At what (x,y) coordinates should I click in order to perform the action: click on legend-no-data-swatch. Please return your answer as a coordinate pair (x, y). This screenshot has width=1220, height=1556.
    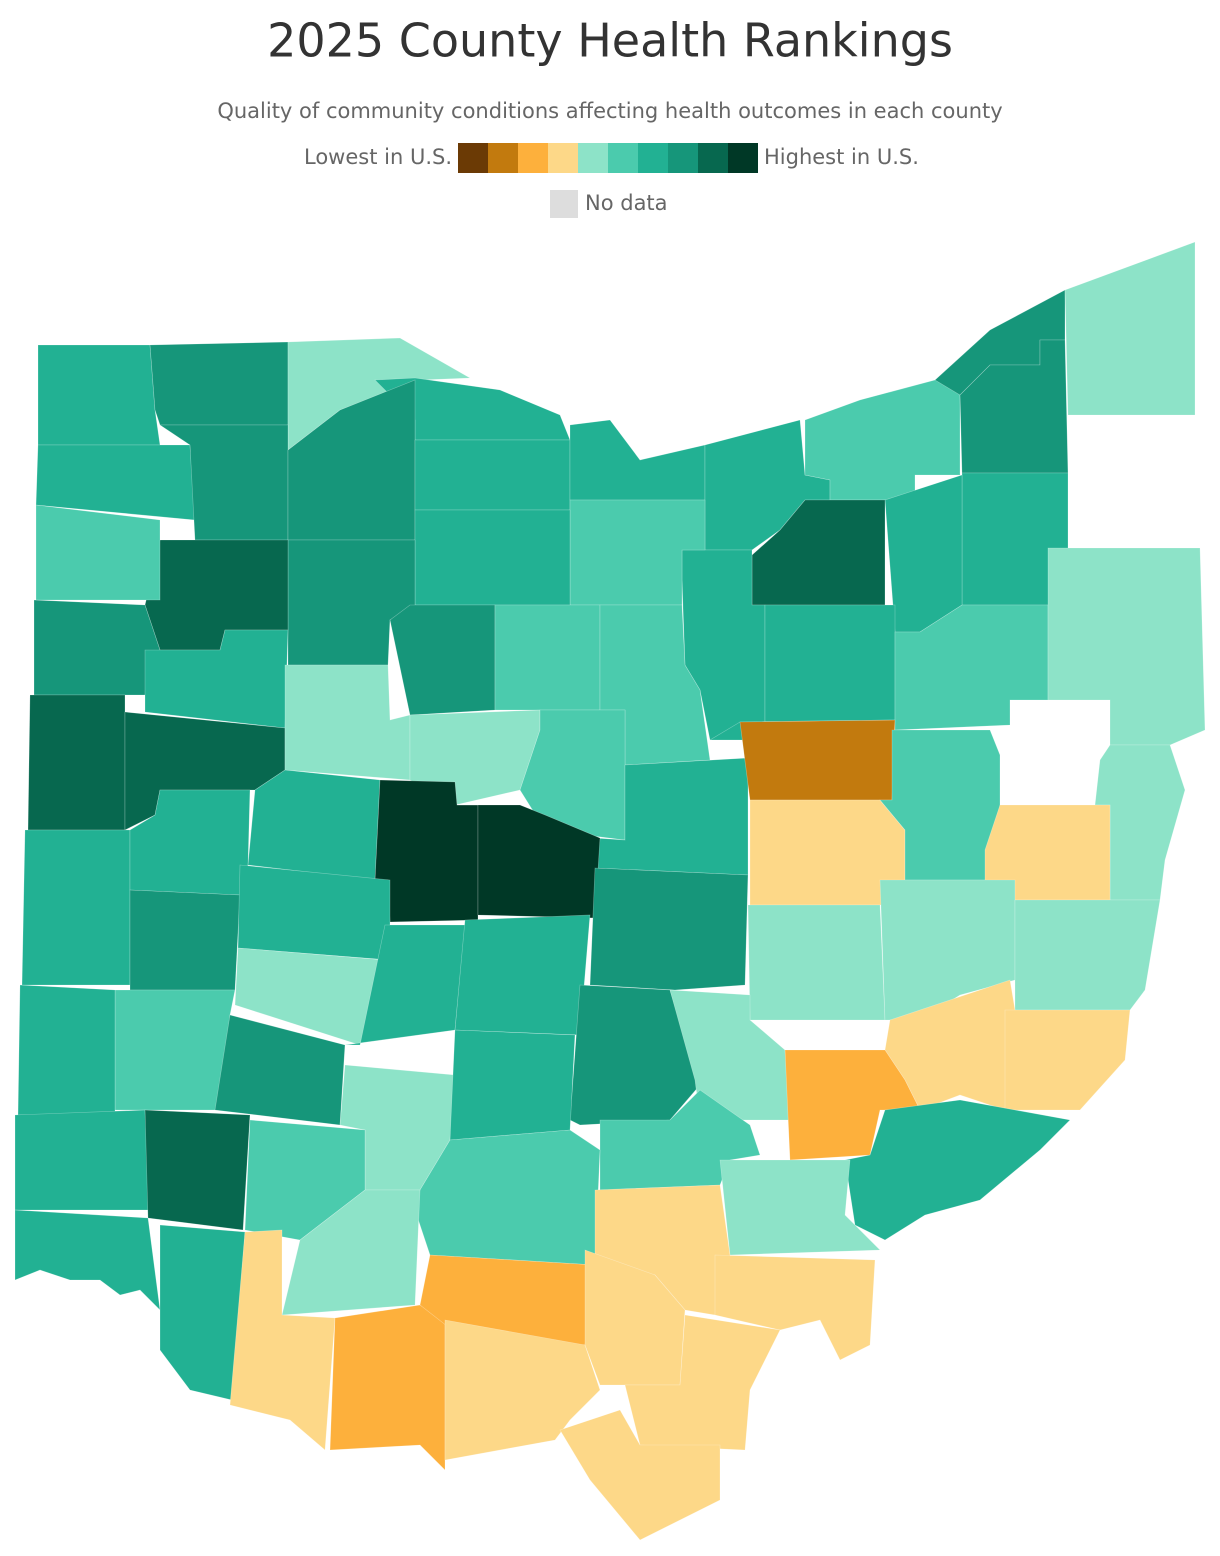
    Looking at the image, I should click on (564, 204).